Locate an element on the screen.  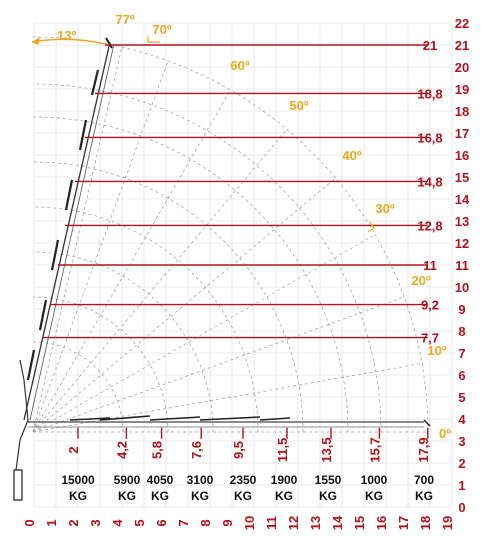
reach-mark-label: 11,5 is located at coordinates (282, 450).